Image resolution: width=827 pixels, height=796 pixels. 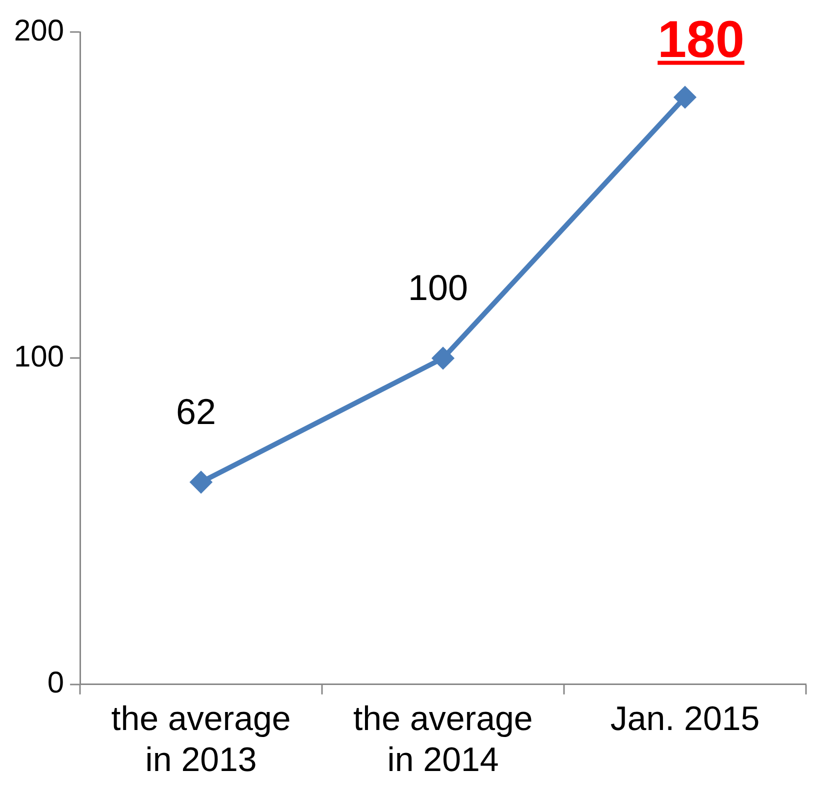 What do you see at coordinates (39, 31) in the screenshot?
I see `y-tick-label: 200` at bounding box center [39, 31].